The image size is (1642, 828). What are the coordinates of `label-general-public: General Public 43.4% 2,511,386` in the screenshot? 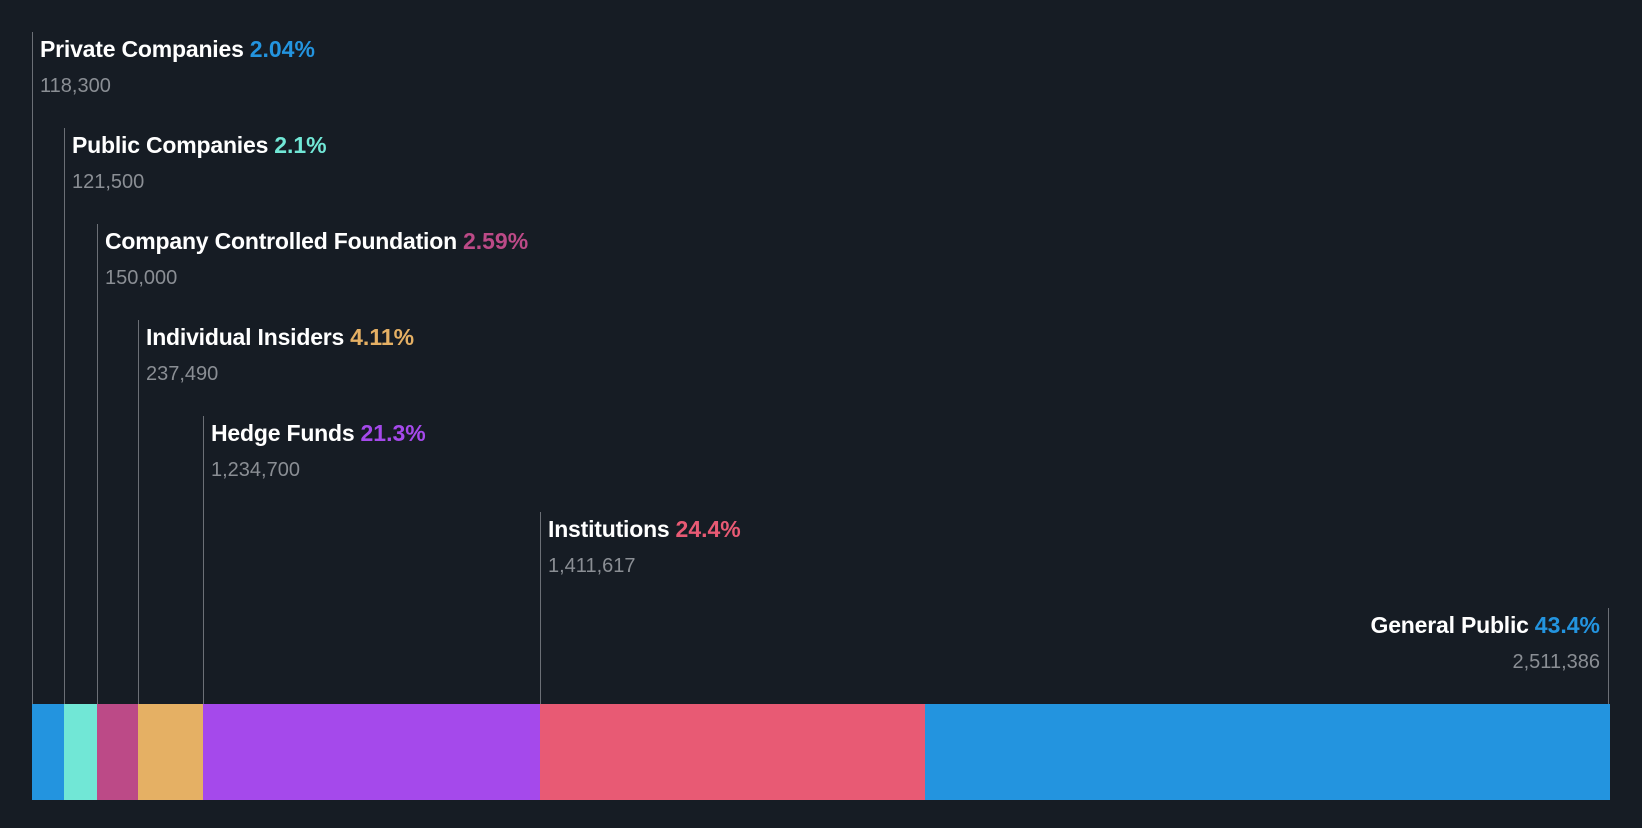 It's located at (1485, 643).